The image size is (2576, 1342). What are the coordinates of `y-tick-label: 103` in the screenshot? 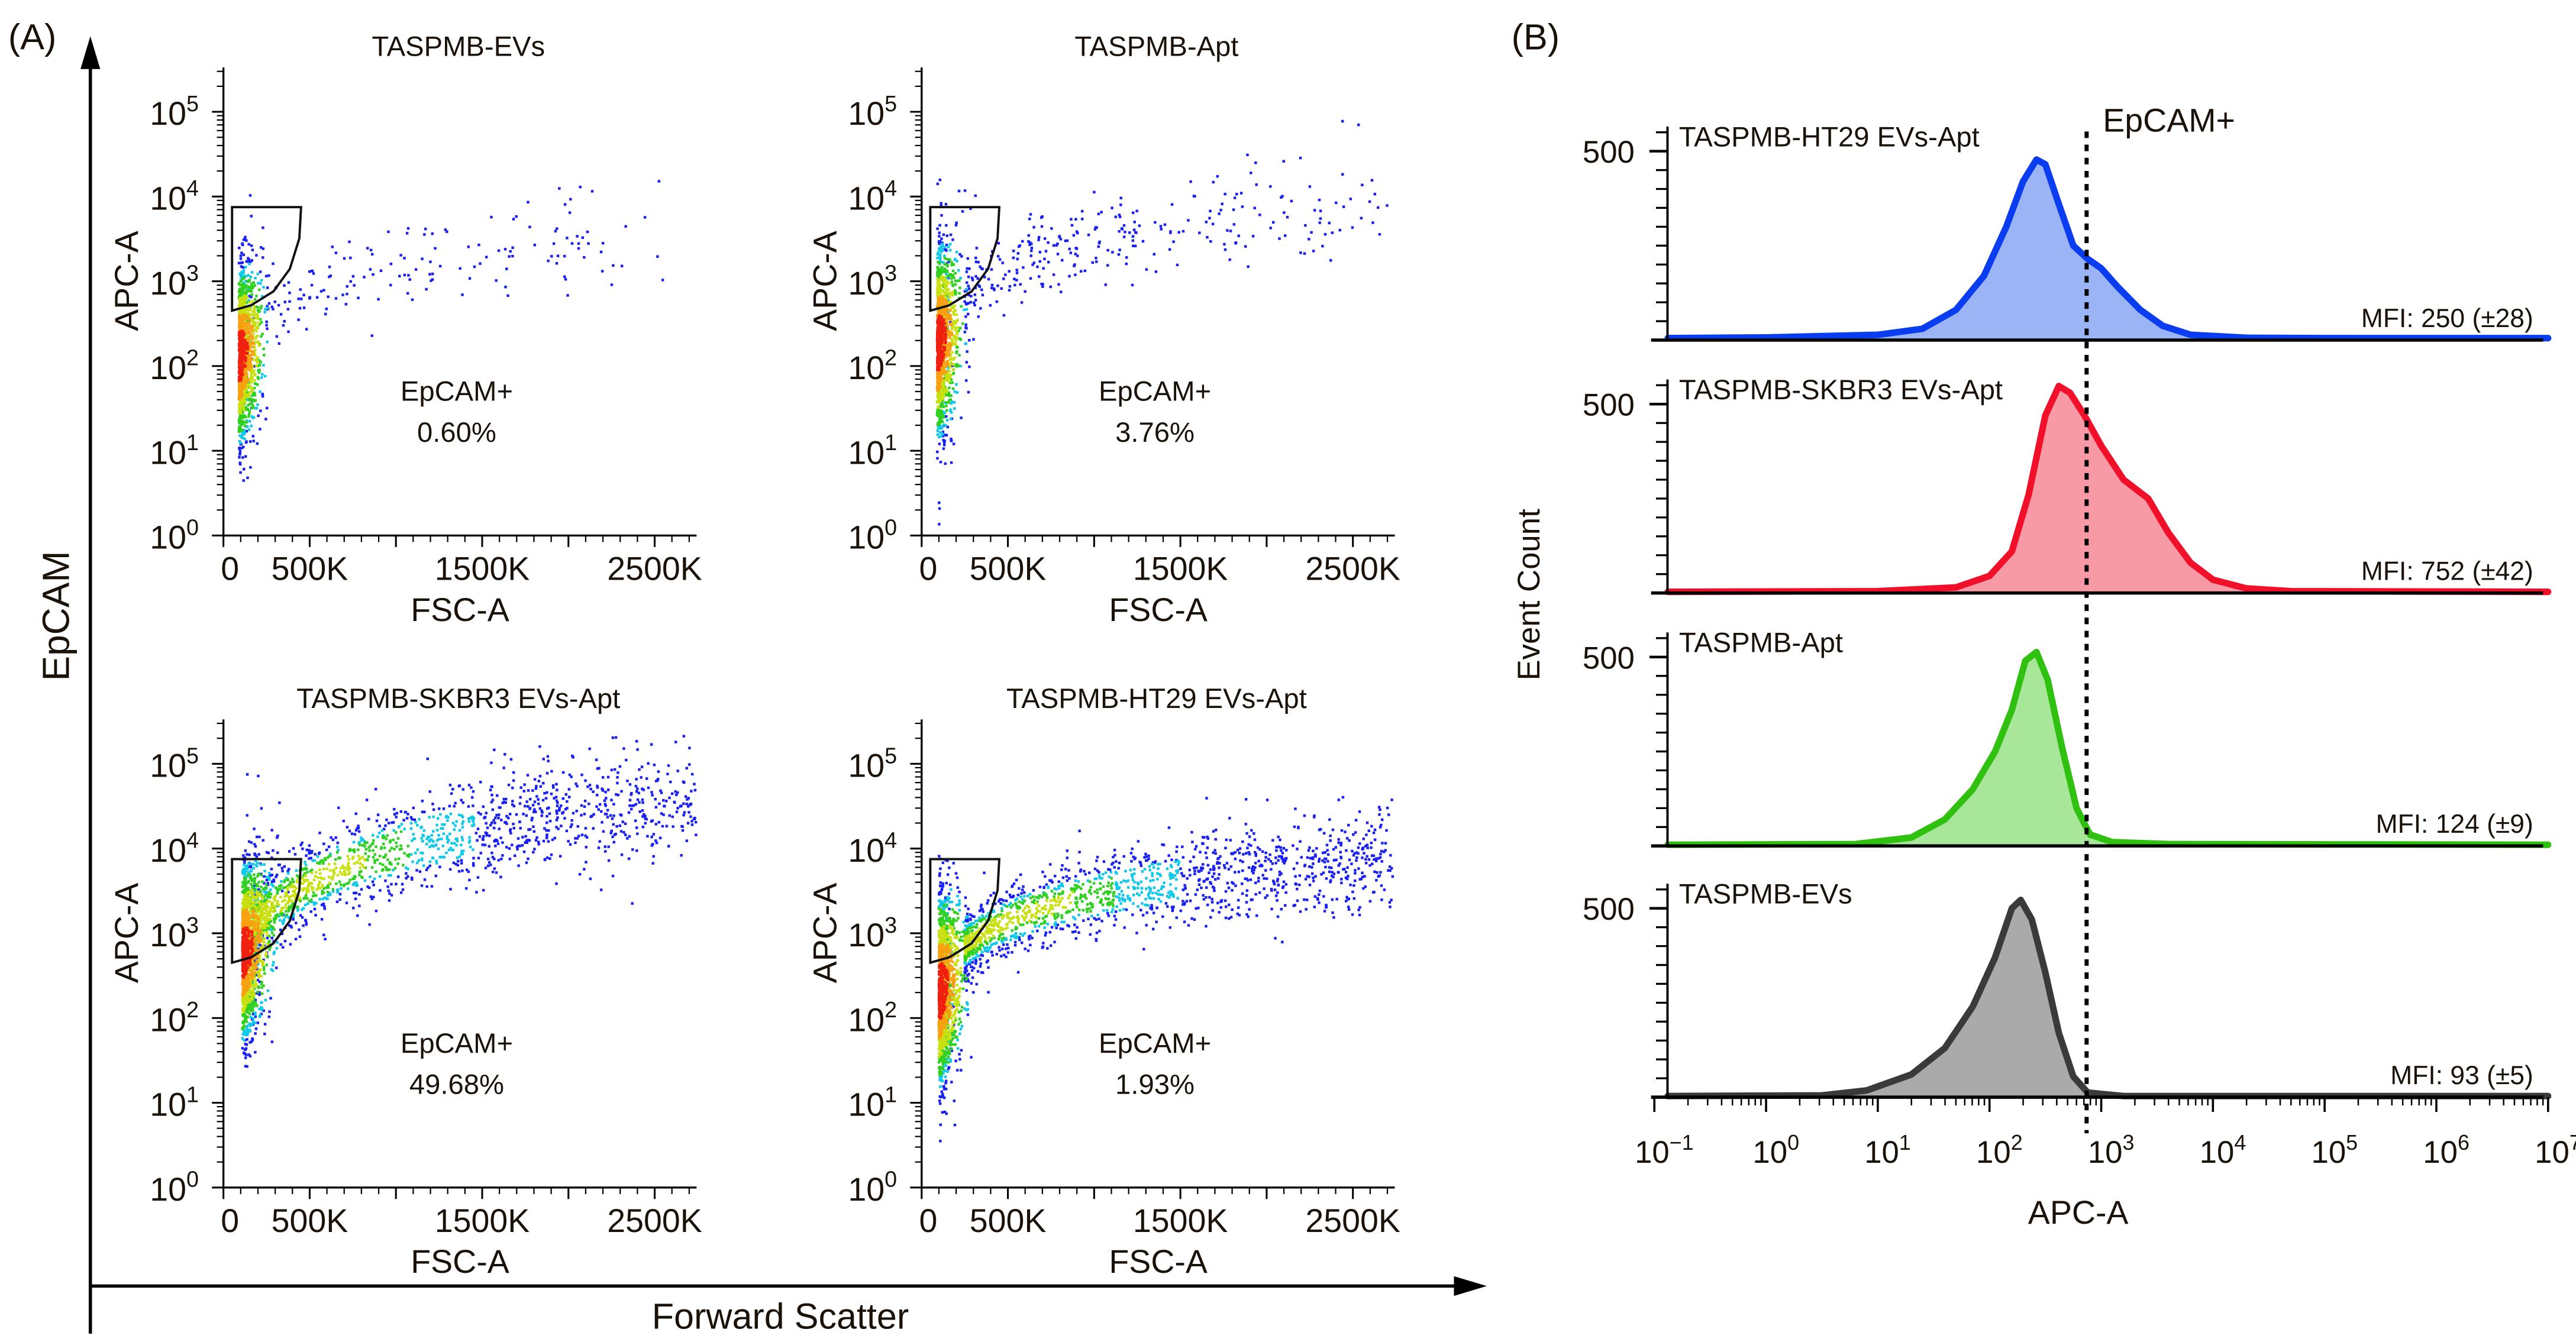 It's located at (174, 281).